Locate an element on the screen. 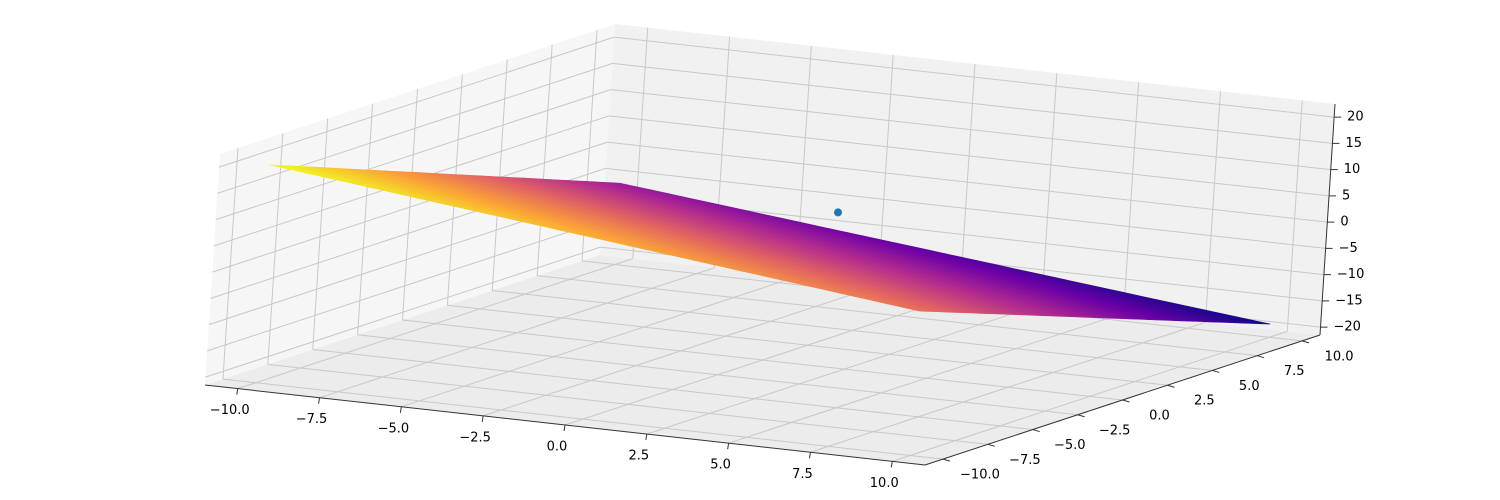  x-tick-label: −7.5 is located at coordinates (312, 419).